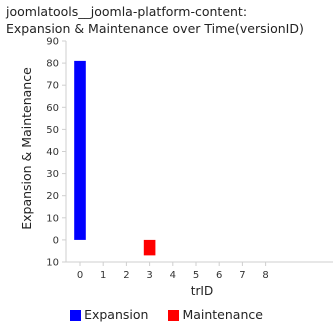 Image resolution: width=333 pixels, height=329 pixels. Describe the element at coordinates (199, 271) in the screenshot. I see `x-axis: 0 1 2 3 4 5 6 7 8` at that location.